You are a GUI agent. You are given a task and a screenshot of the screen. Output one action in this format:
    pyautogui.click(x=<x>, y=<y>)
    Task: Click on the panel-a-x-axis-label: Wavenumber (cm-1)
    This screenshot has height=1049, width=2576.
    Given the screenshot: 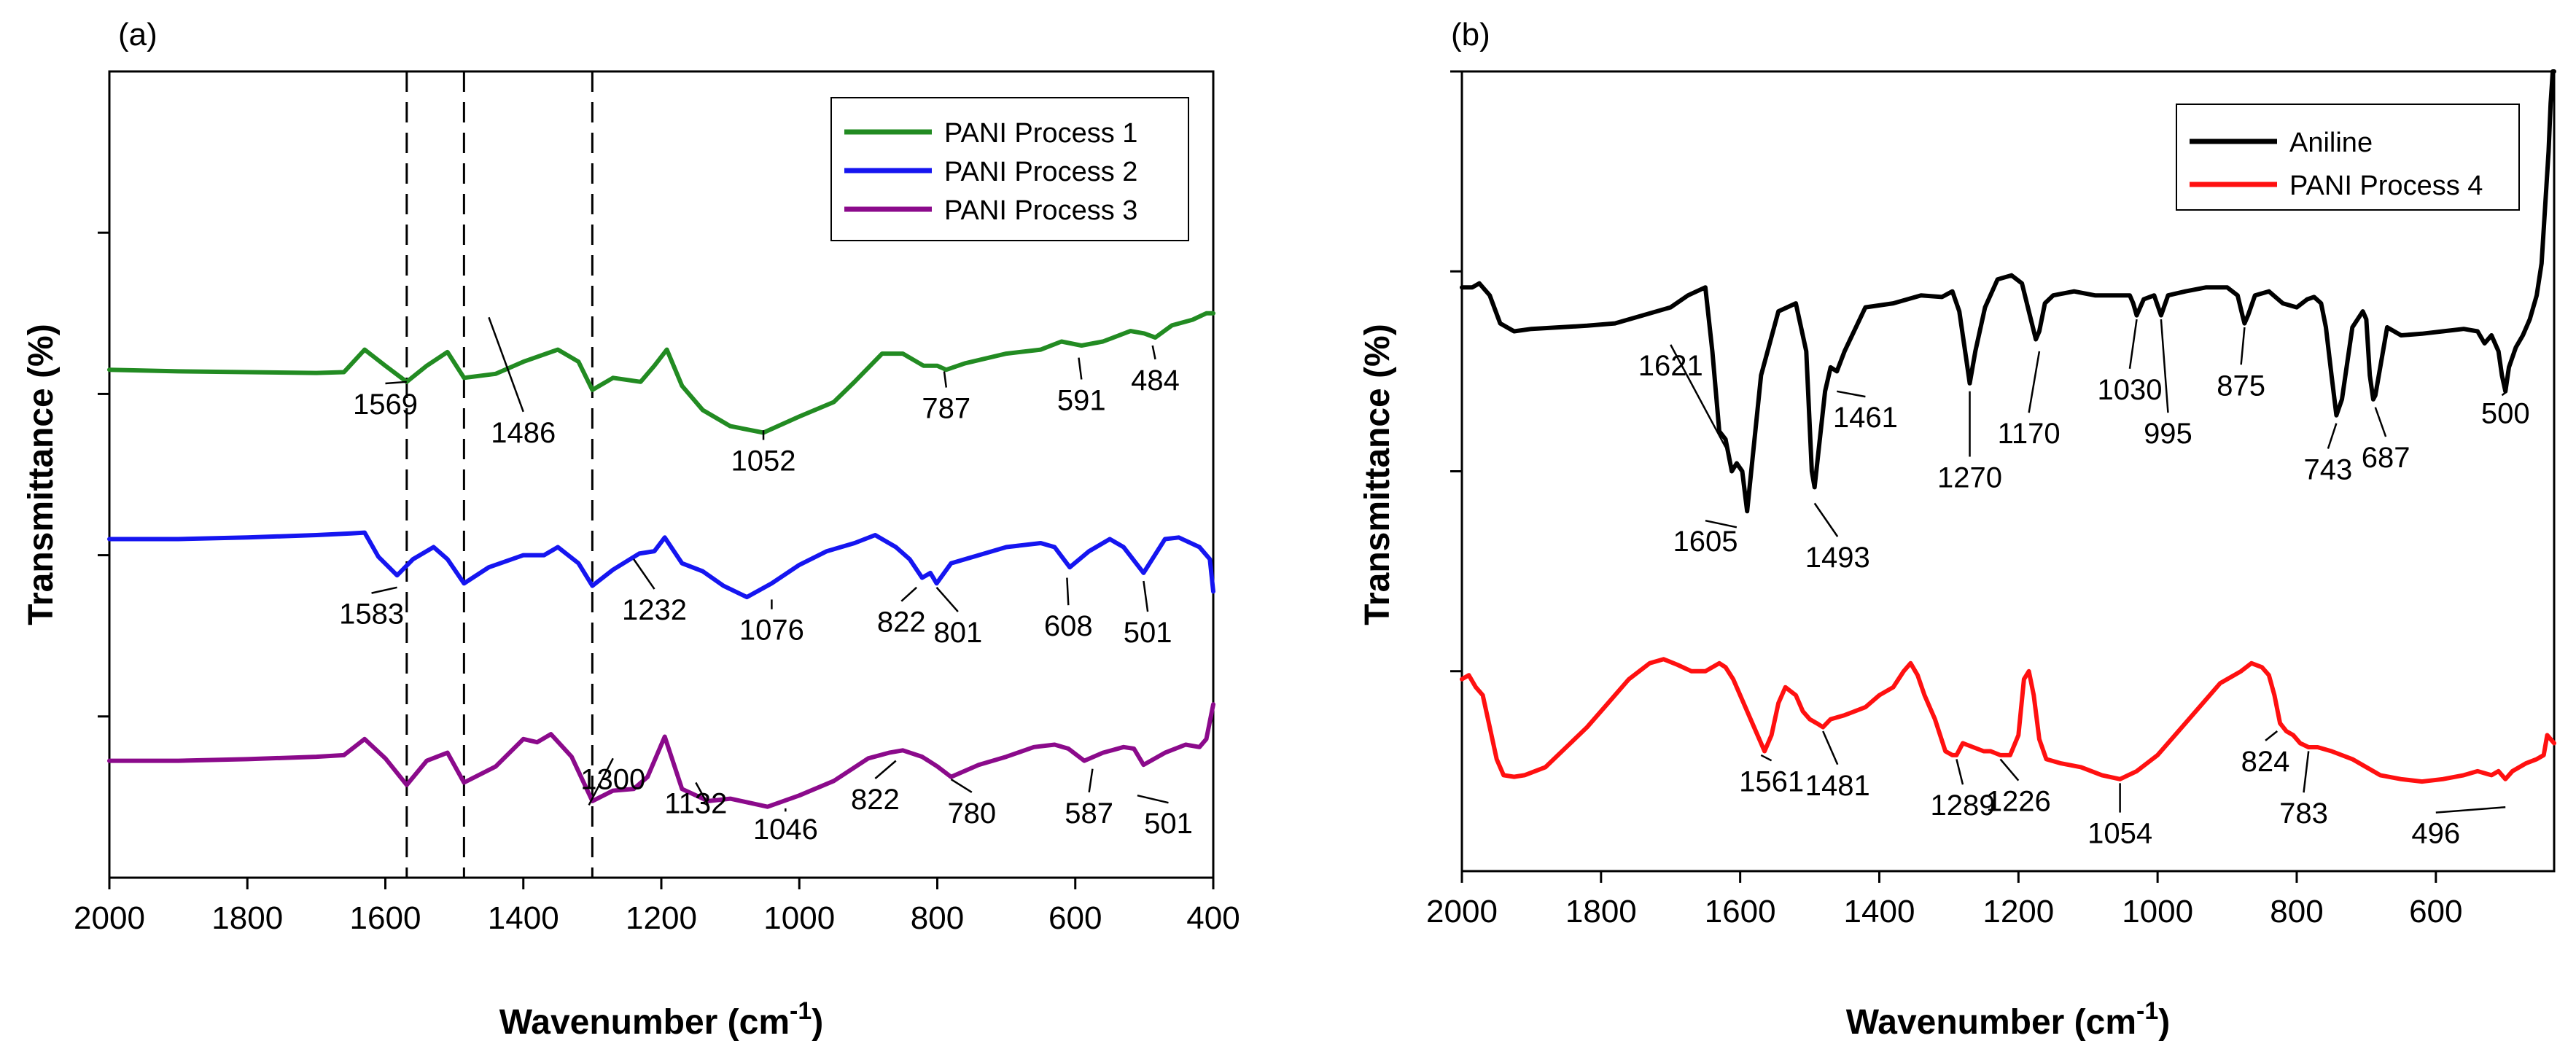 What is the action you would take?
    pyautogui.click(x=661, y=1019)
    